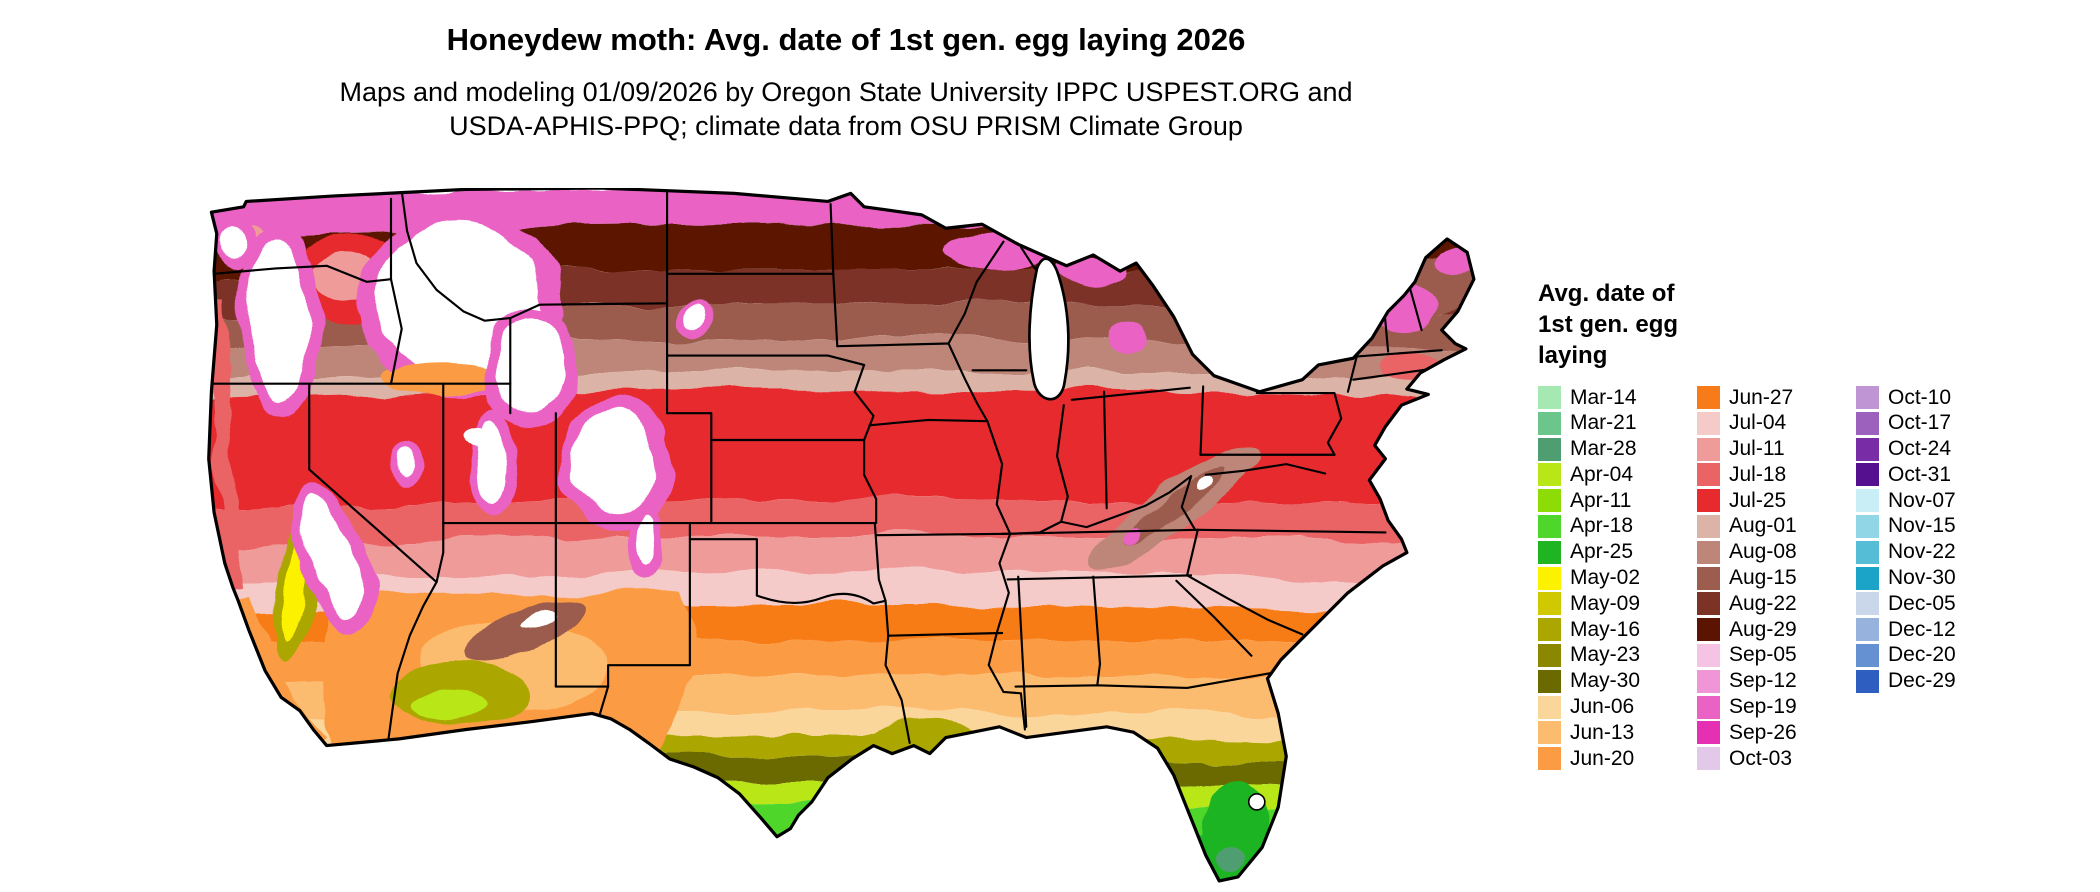  I want to click on legend-title-line: Avg. date of, so click(1606, 293).